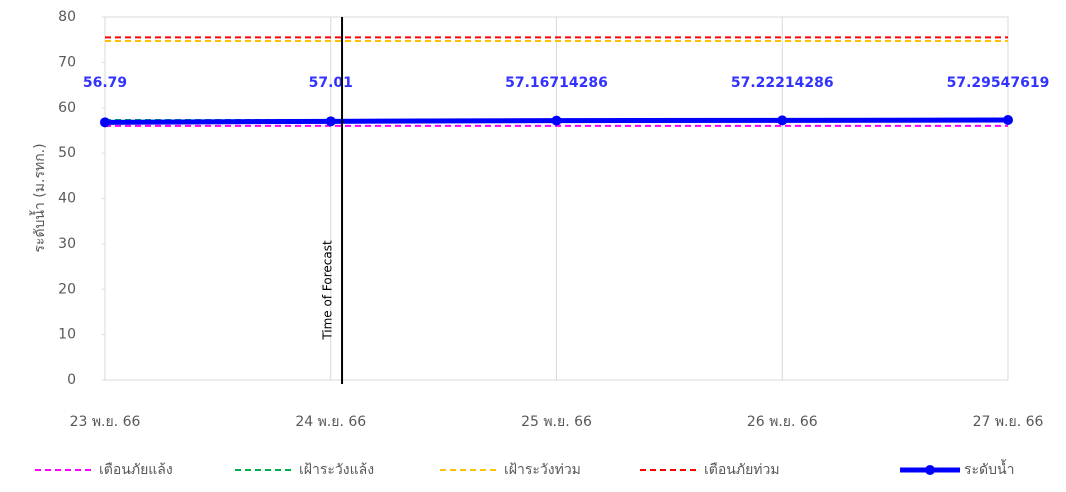 The width and height of the screenshot is (1066, 492). What do you see at coordinates (542, 470) in the screenshot?
I see `legend-label: เฝ้าระวังท่วม` at bounding box center [542, 470].